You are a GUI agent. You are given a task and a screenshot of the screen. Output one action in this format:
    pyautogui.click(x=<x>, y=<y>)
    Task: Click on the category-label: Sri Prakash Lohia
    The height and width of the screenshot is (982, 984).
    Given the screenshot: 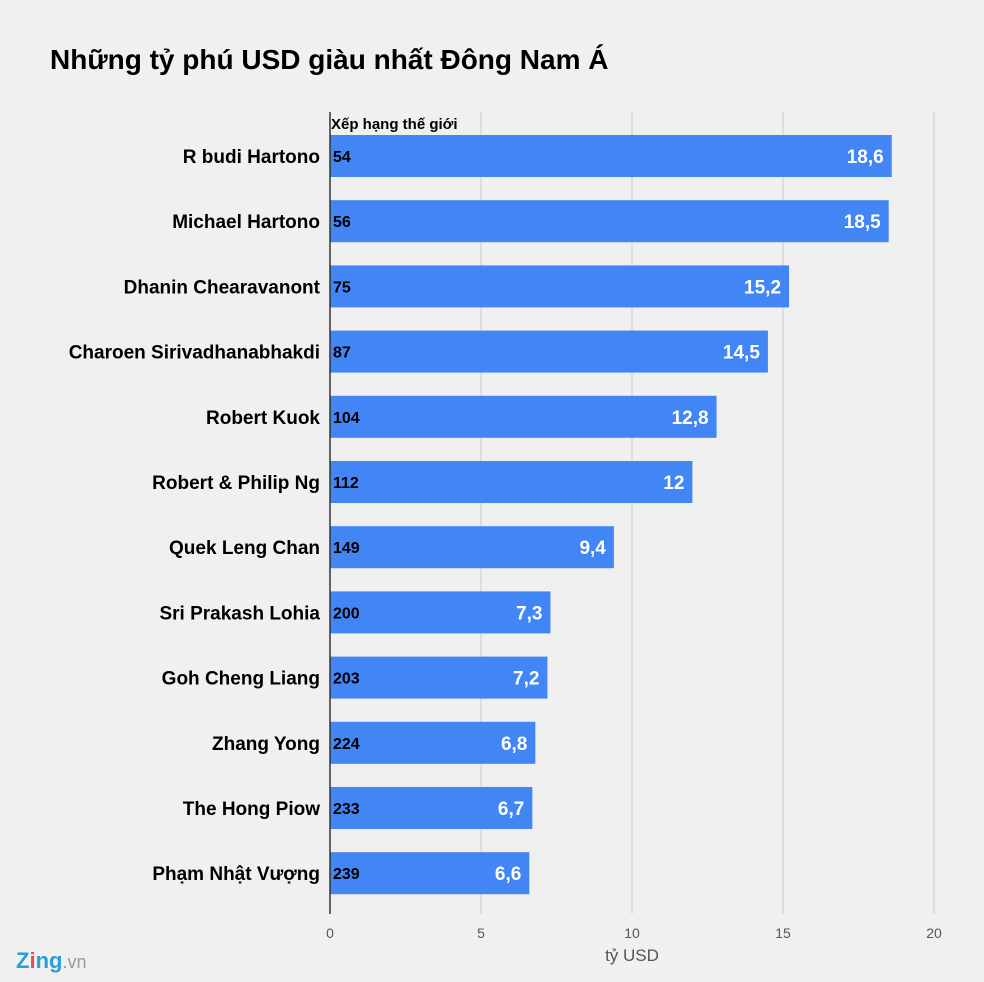 What is the action you would take?
    pyautogui.click(x=239, y=613)
    